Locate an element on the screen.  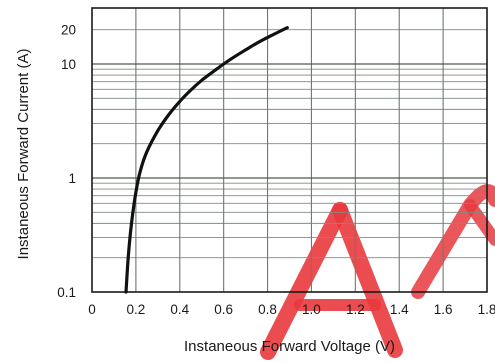
y-tick-label: 10 is located at coordinates (68, 64).